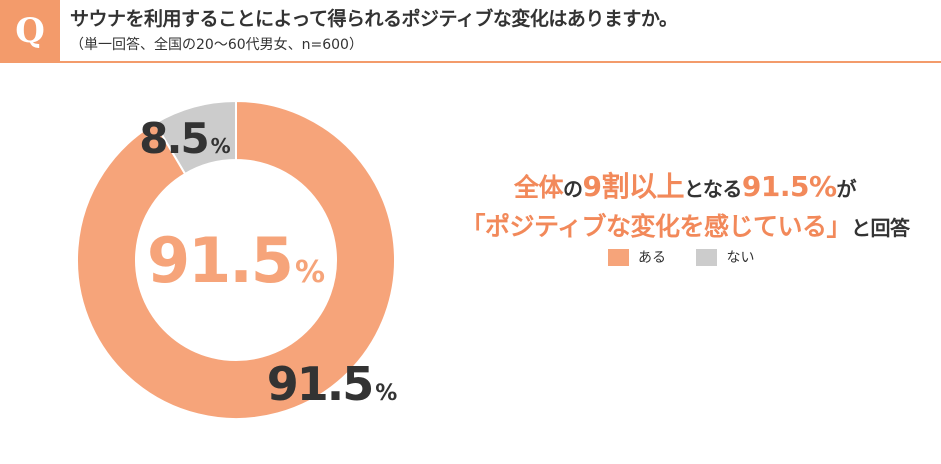  Describe the element at coordinates (740, 258) in the screenshot. I see `legend-label-no: ない` at that location.